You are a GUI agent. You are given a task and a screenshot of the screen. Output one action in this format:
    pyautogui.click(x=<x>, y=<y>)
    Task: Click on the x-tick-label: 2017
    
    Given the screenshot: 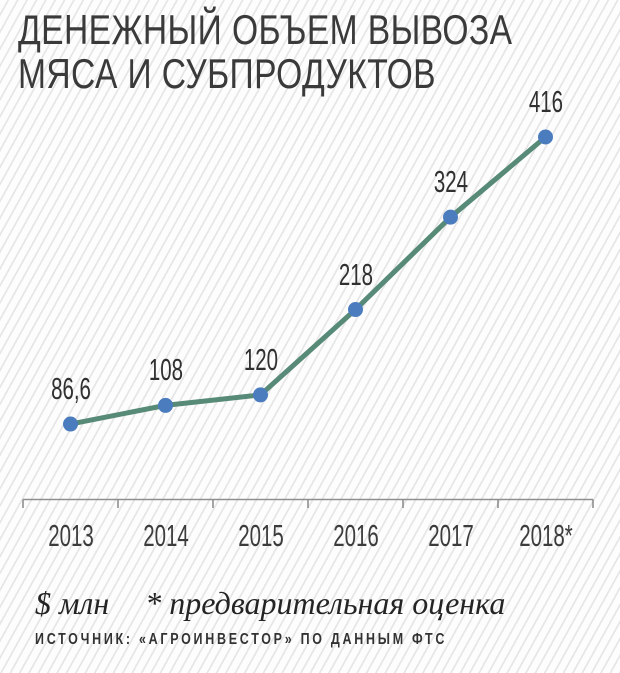 What is the action you would take?
    pyautogui.click(x=450, y=535)
    